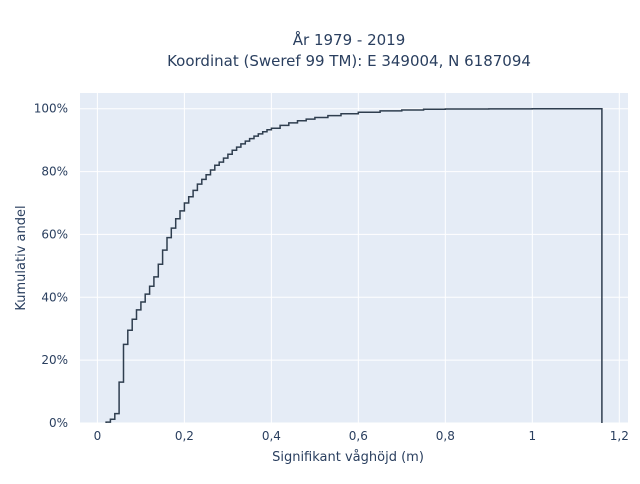 The image size is (640, 484). Describe the element at coordinates (98, 436) in the screenshot. I see `x-tick-label: 0` at that location.